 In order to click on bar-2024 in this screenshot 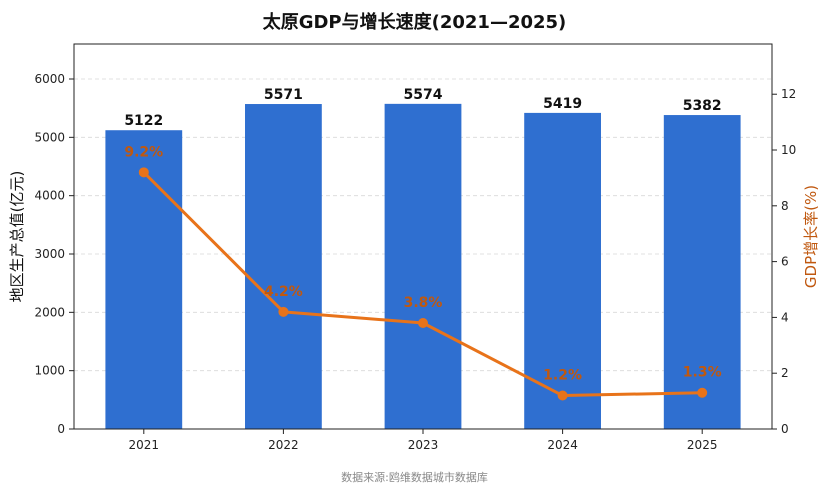, I will do `click(562, 271)`.